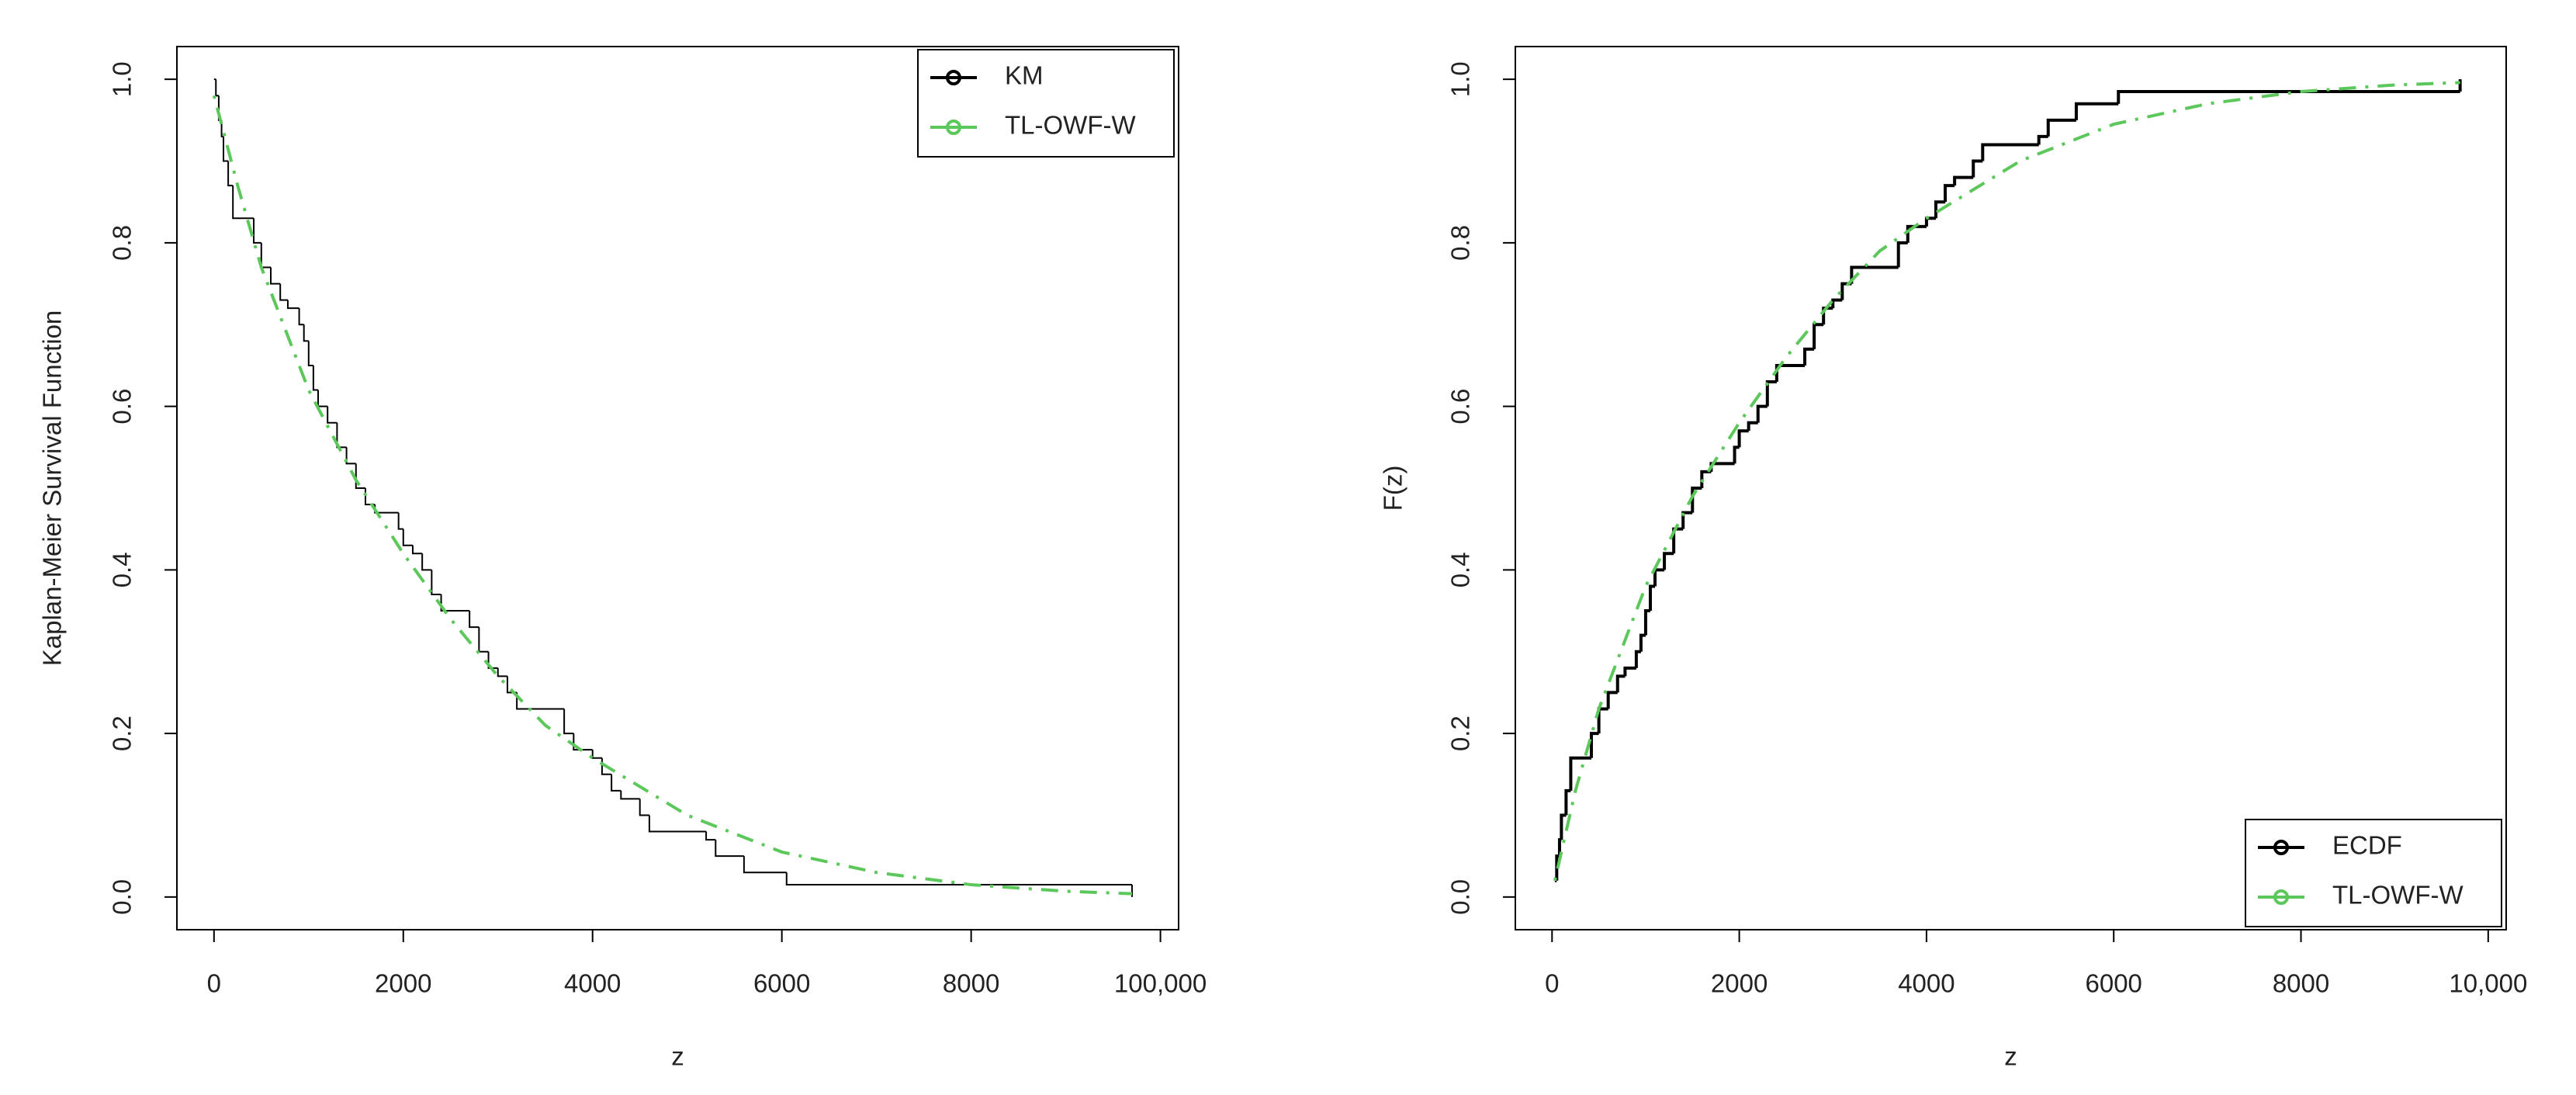  Describe the element at coordinates (1393, 488) in the screenshot. I see `y-axis-label: F(z)` at that location.